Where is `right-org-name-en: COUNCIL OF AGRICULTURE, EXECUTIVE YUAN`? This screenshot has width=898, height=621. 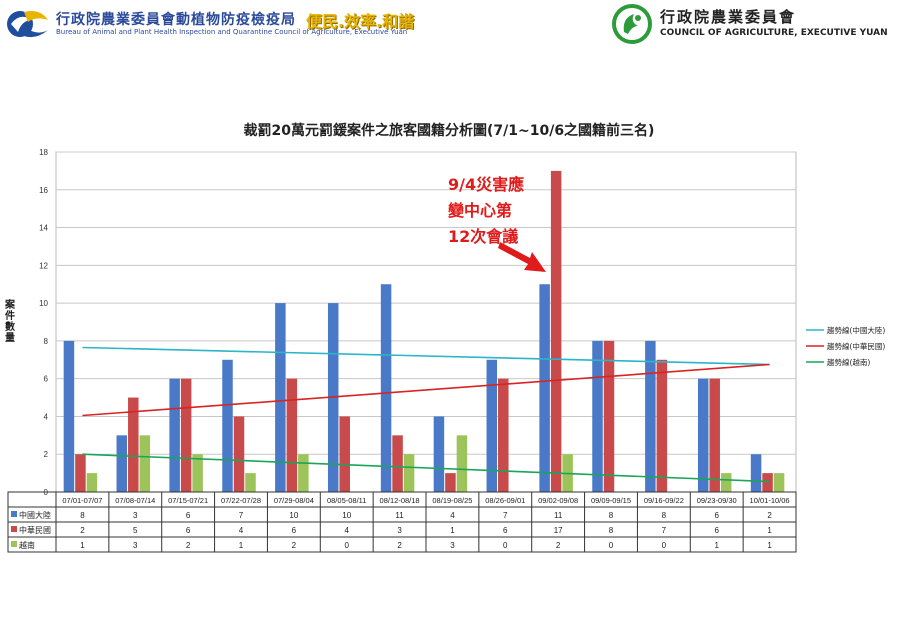 right-org-name-en: COUNCIL OF AGRICULTURE, EXECUTIVE YUAN is located at coordinates (774, 33).